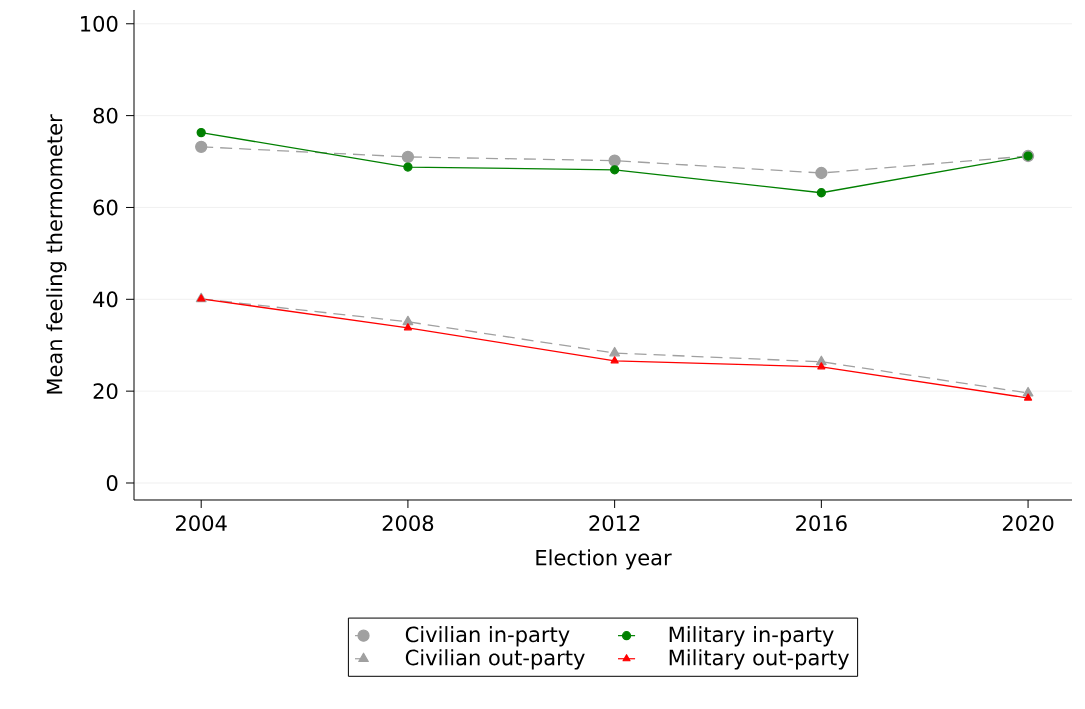  Describe the element at coordinates (105, 207) in the screenshot. I see `y-tick-label: 60` at that location.